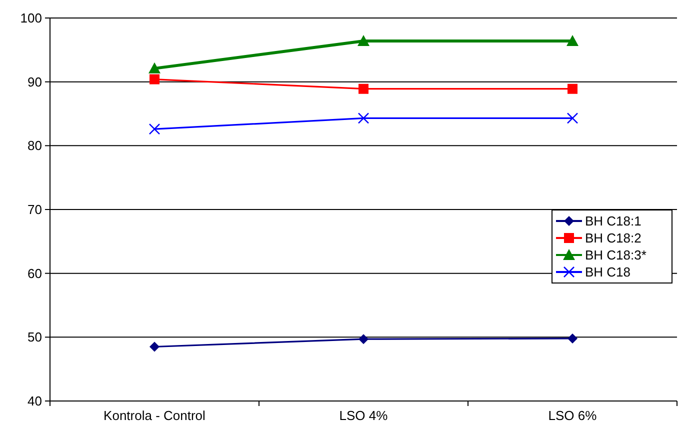 The height and width of the screenshot is (429, 680). What do you see at coordinates (35, 273) in the screenshot?
I see `y-tick-label: 60` at bounding box center [35, 273].